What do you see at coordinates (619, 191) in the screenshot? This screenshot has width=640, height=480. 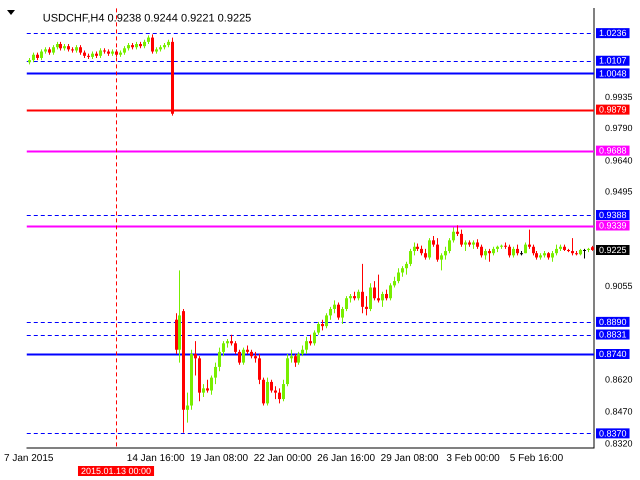 I see `y-tick-label: 0.9495` at bounding box center [619, 191].